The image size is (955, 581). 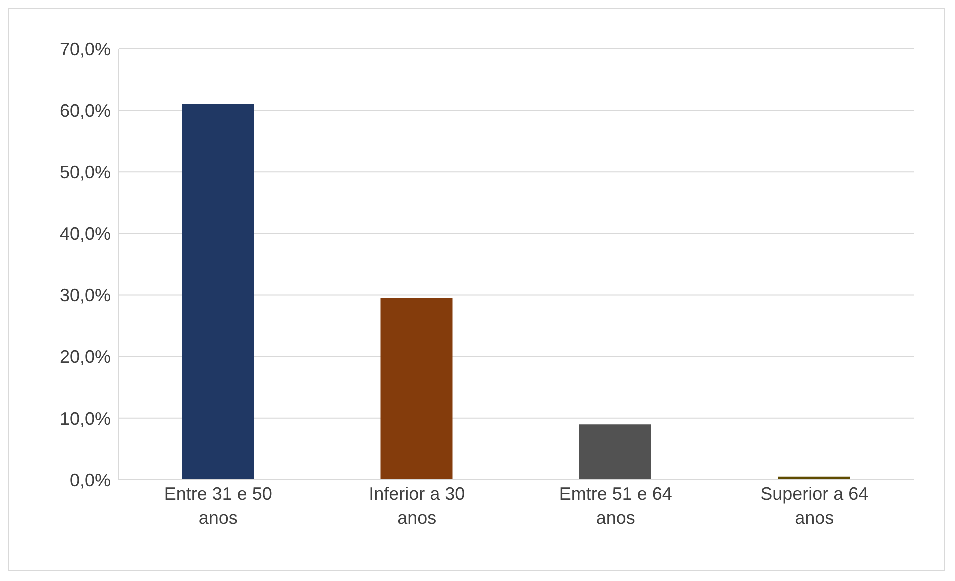 I want to click on y-tick-label: 10,0%, so click(x=85, y=418).